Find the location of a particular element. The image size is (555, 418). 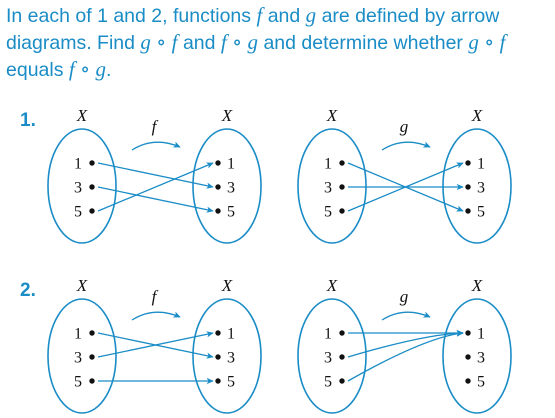

heading-text: are defined by arrow diagrams. Find is located at coordinates (253, 29).